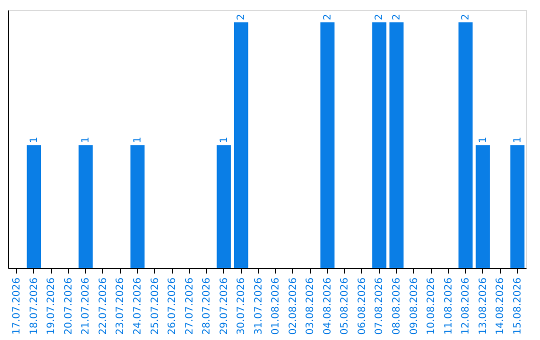  I want to click on x-tick-label: 15.08.2026, so click(518, 306).